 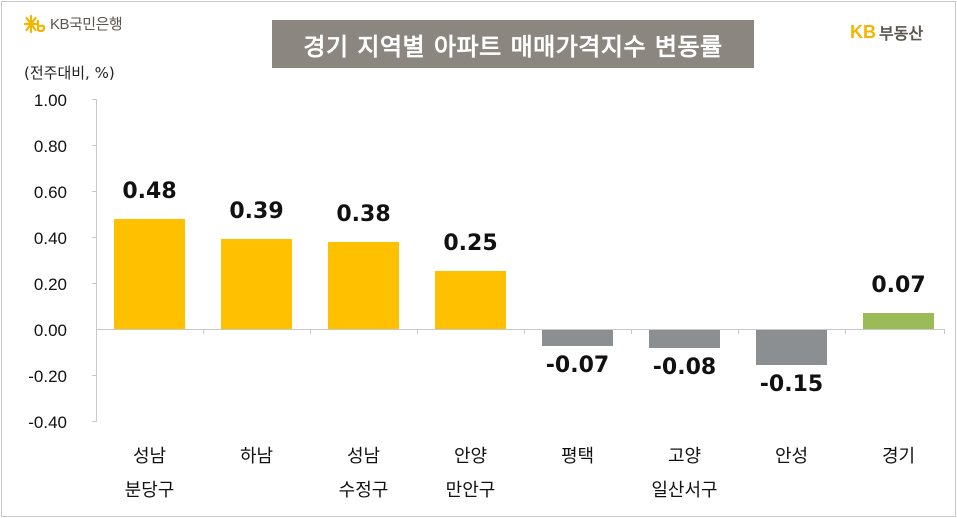 I want to click on category-label-line2: 만안구, so click(x=470, y=490).